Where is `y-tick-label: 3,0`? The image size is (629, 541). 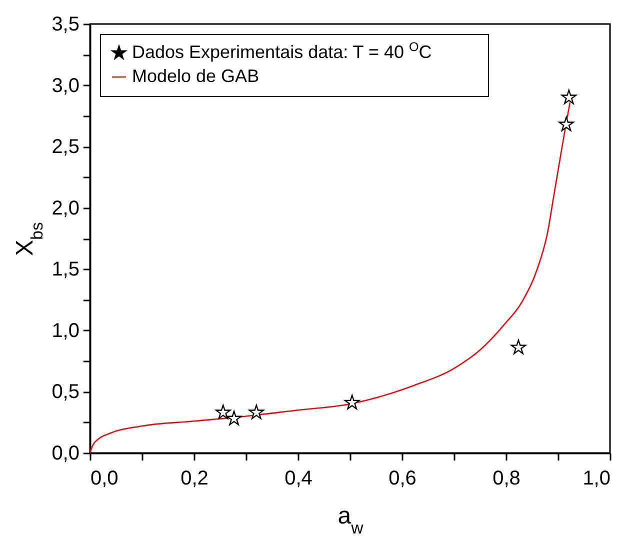 y-tick-label: 3,0 is located at coordinates (66, 85).